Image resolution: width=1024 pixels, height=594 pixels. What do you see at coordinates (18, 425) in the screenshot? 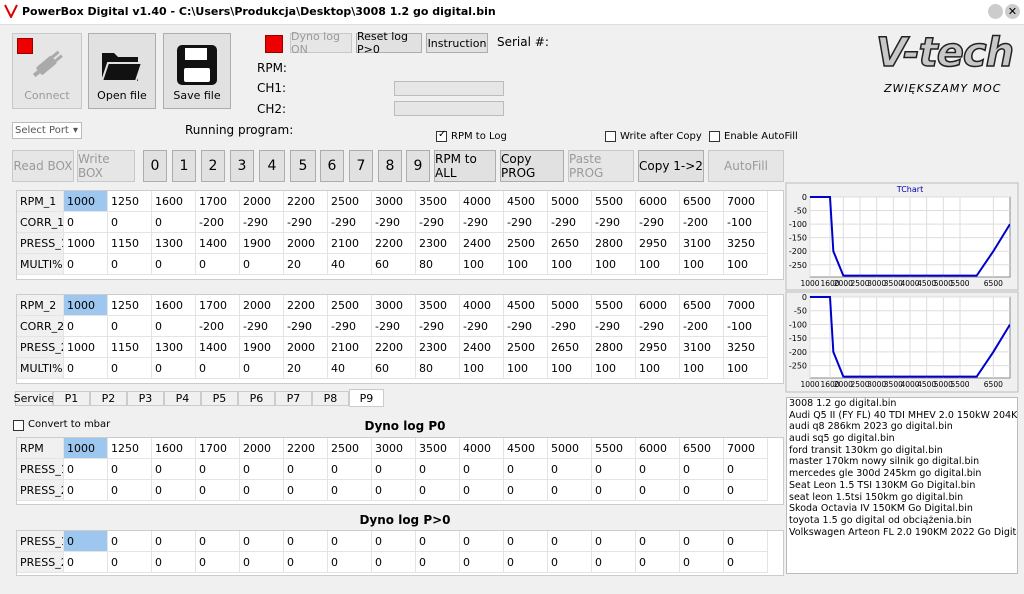
I see `convert-mbar-checkbox` at bounding box center [18, 425].